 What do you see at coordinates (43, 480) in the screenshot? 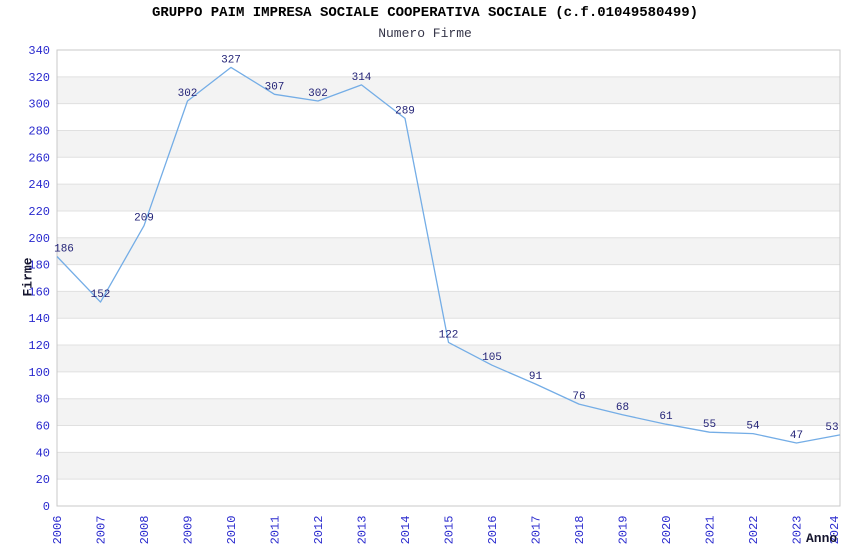
I see `y-tick-label: 20` at bounding box center [43, 480].